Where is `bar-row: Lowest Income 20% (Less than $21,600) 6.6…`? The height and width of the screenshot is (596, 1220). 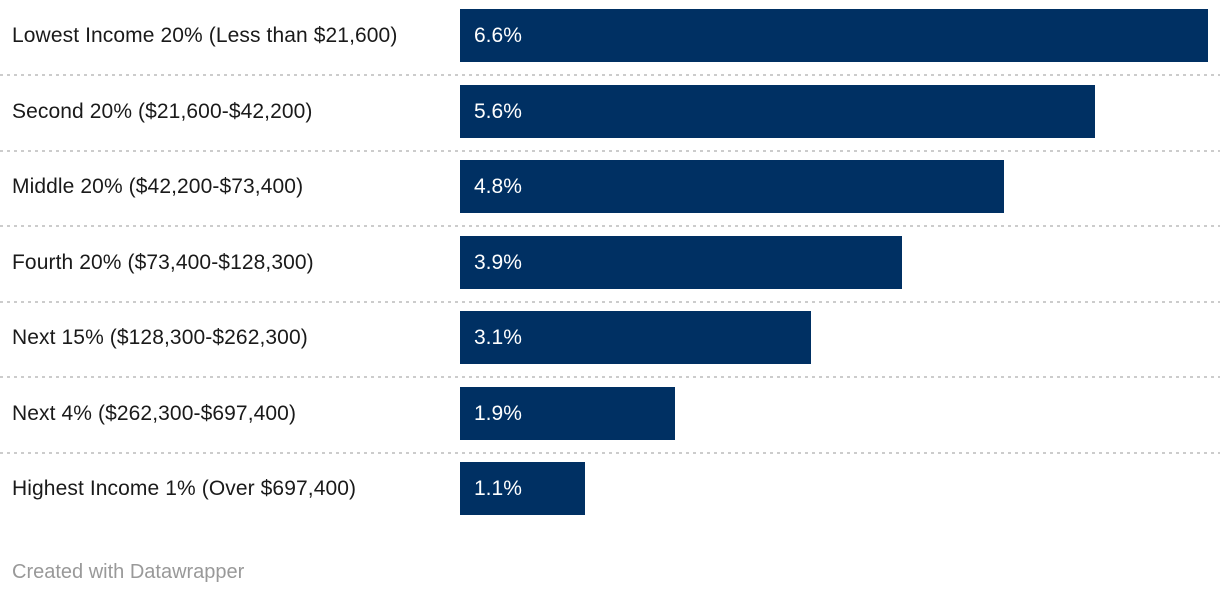 bar-row: Lowest Income 20% (Less than $21,600) 6.6… is located at coordinates (610, 35).